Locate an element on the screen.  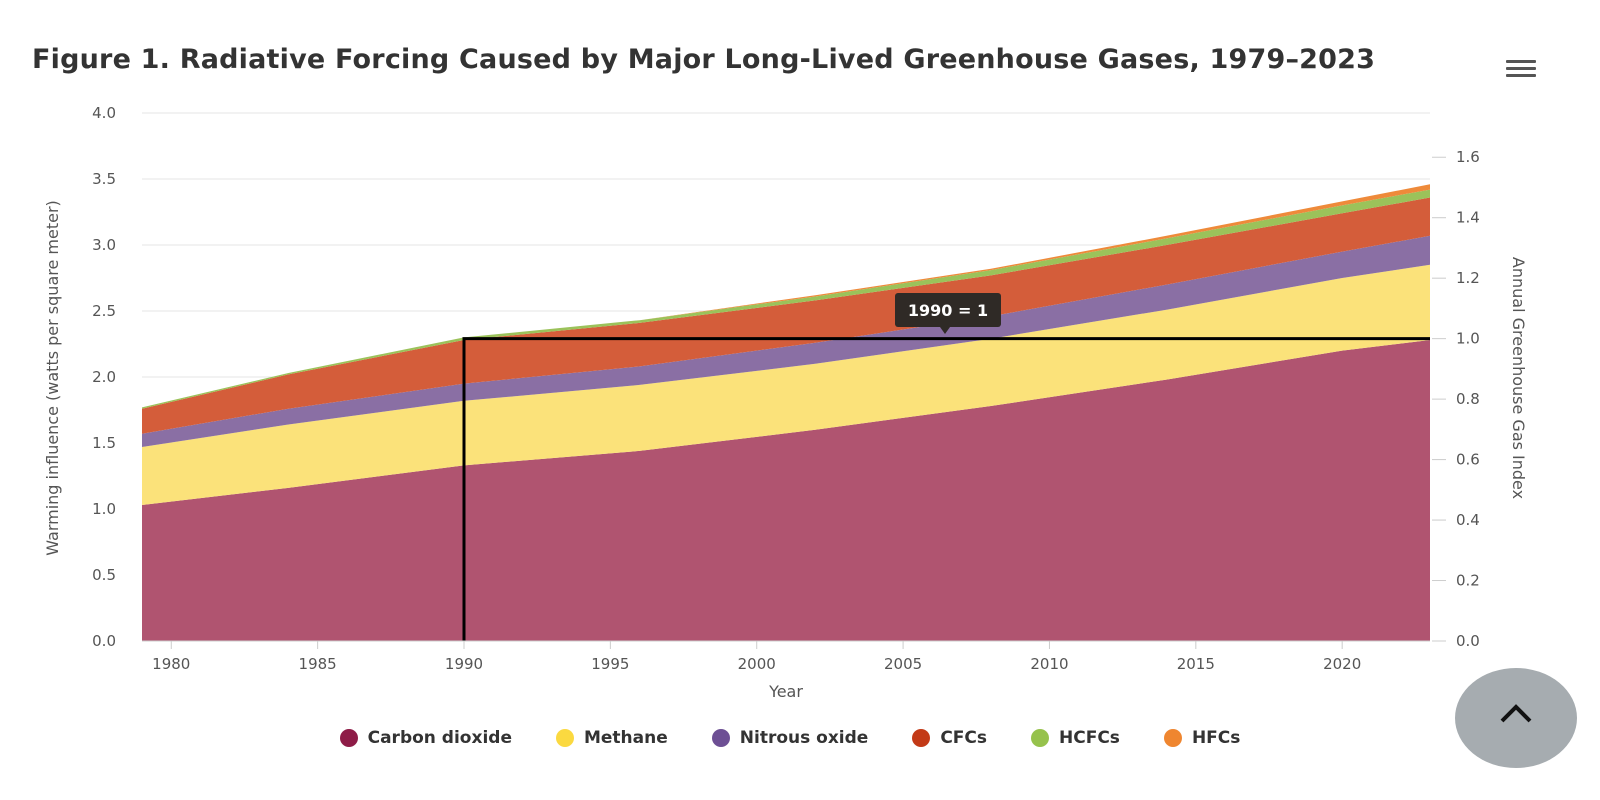
x-tick-label: 2015 is located at coordinates (1196, 664).